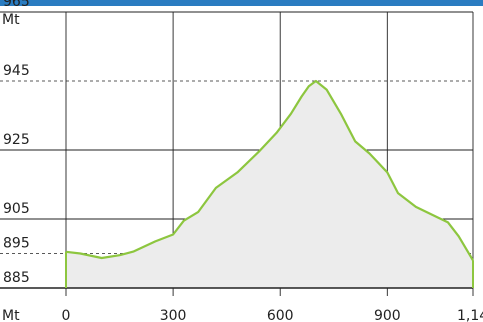  What do you see at coordinates (66, 315) in the screenshot?
I see `x-tick-label: 0` at bounding box center [66, 315].